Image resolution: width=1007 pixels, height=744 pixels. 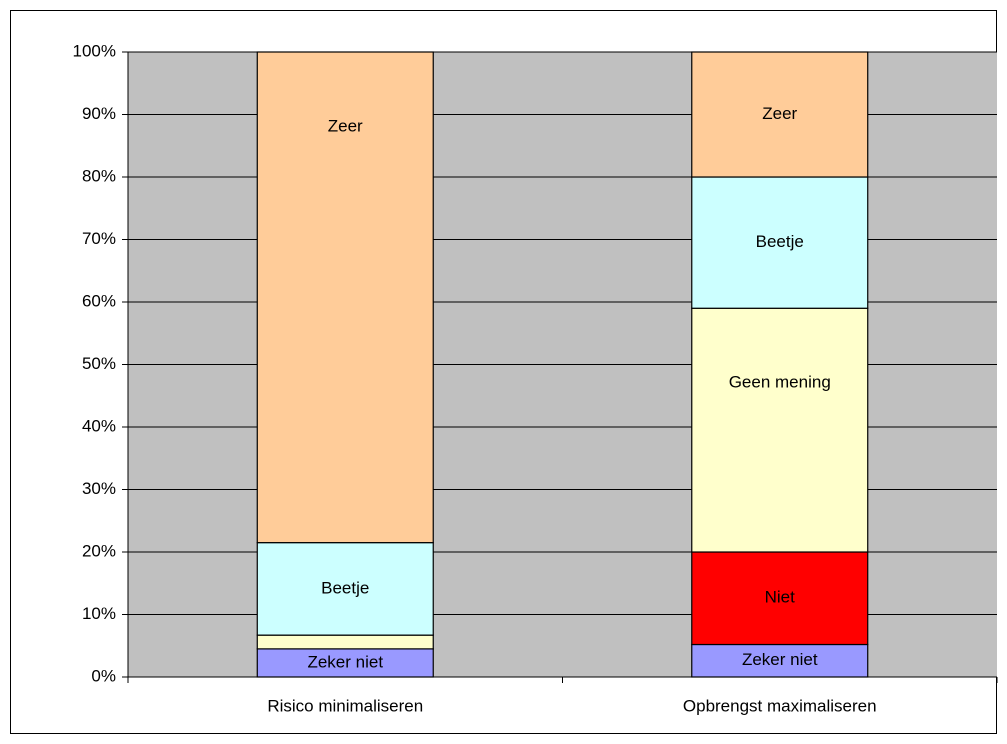 I want to click on segment-label: Niet, so click(x=780, y=597).